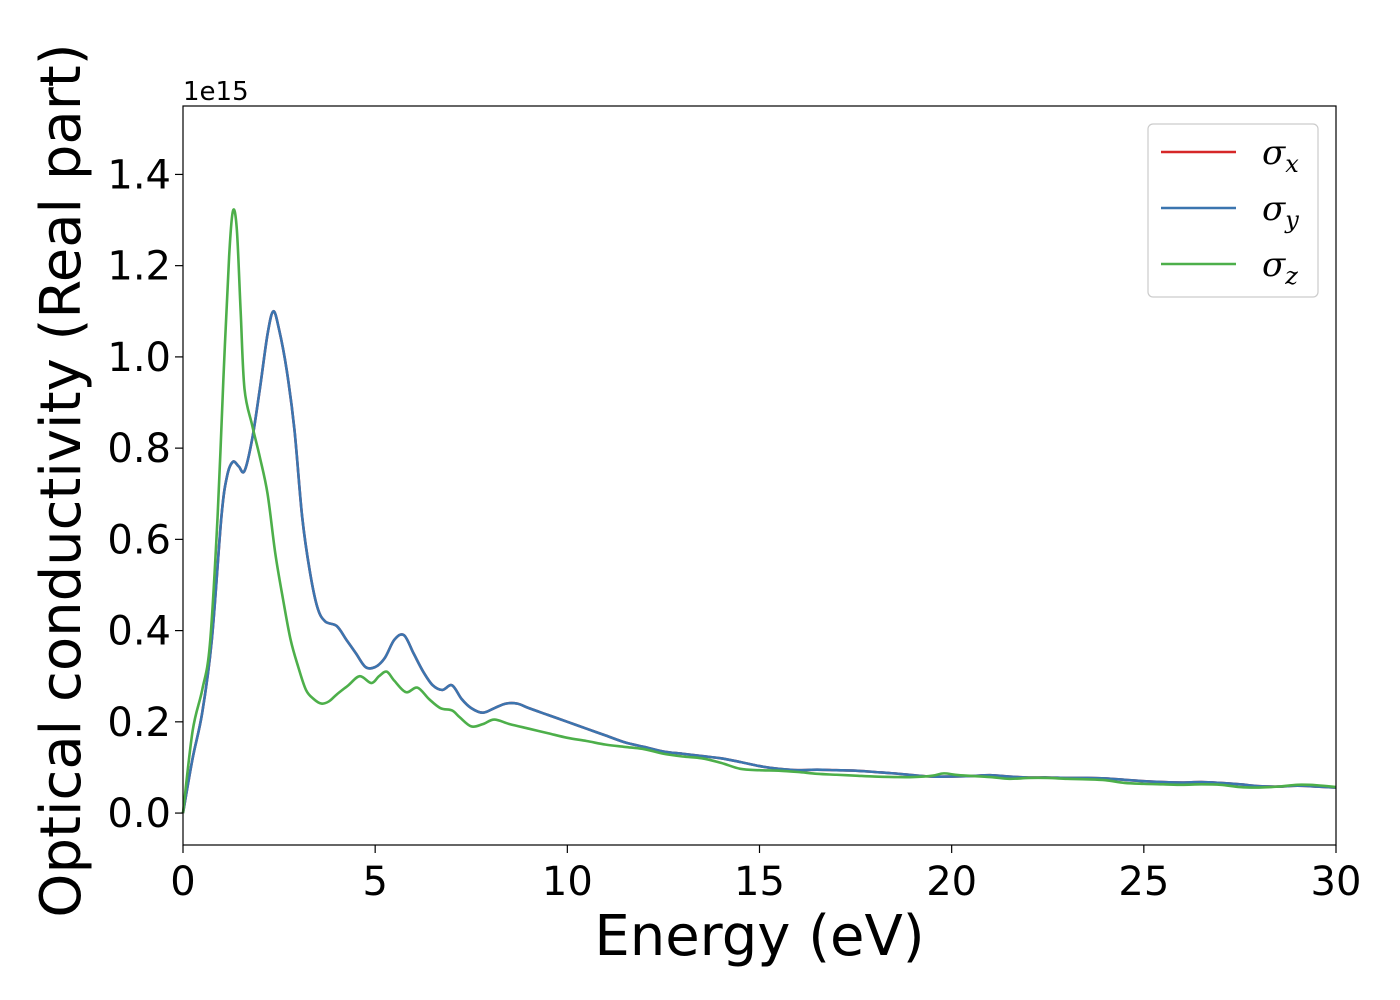 Image resolution: width=1400 pixels, height=1000 pixels. Describe the element at coordinates (1280, 267) in the screenshot. I see `legend-label-z: σz` at that location.